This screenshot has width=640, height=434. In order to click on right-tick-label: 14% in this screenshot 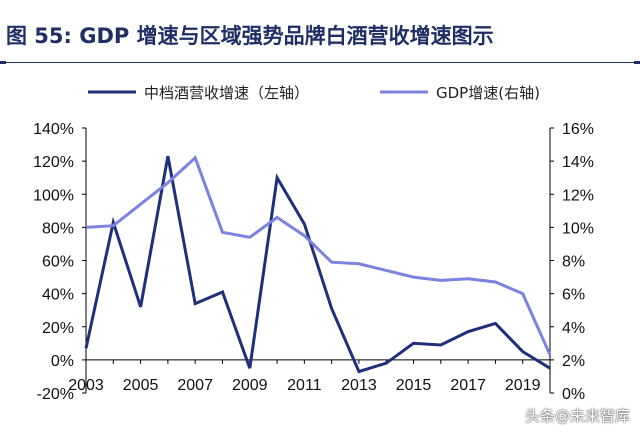, I will do `click(578, 162)`.